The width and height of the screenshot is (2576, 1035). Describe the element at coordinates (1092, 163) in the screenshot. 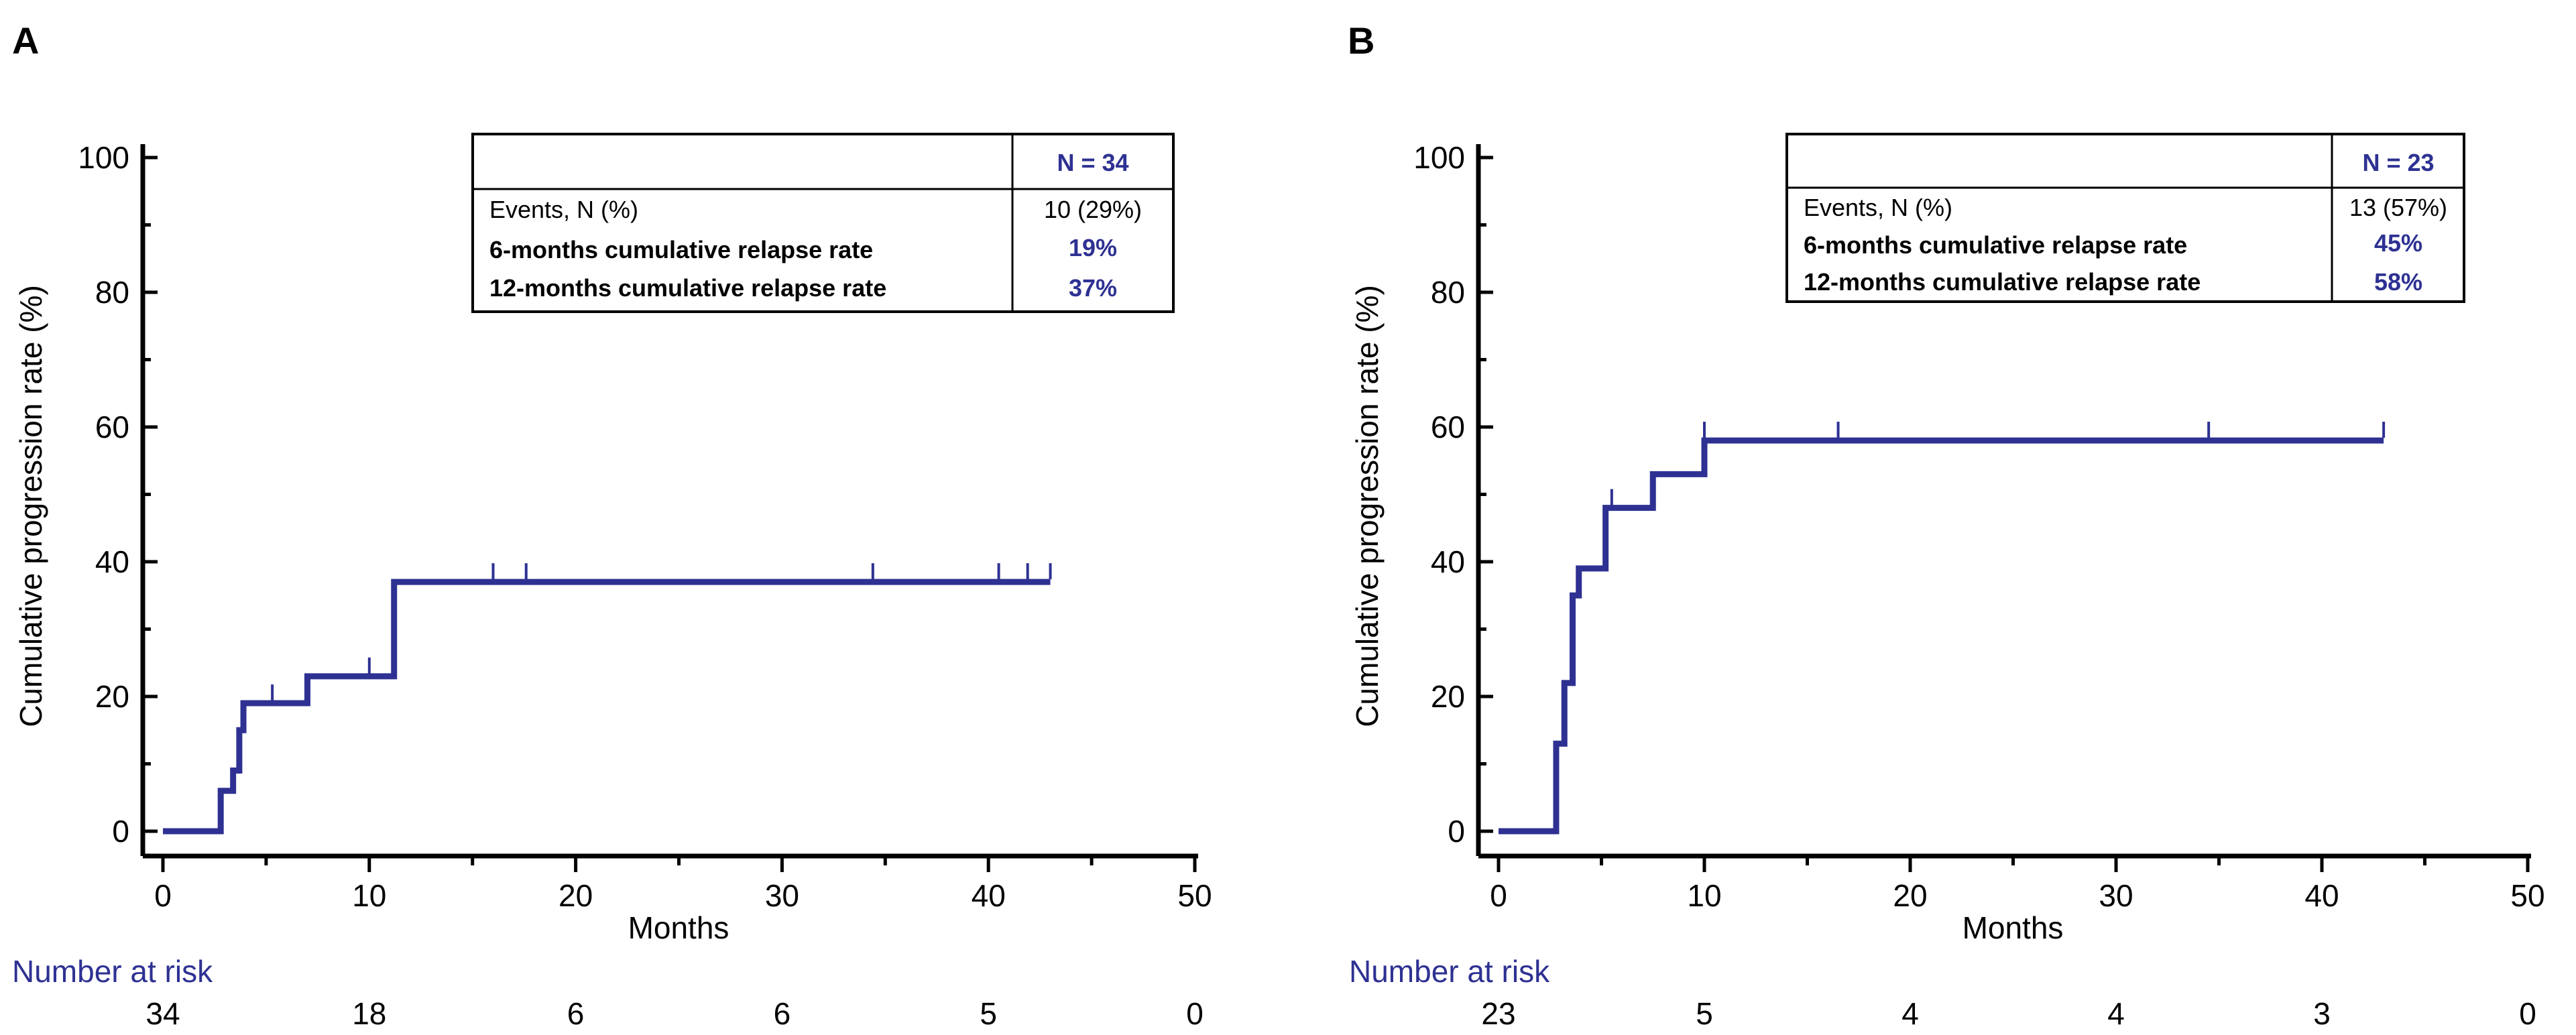

I see `summary-header: N = 34` at that location.